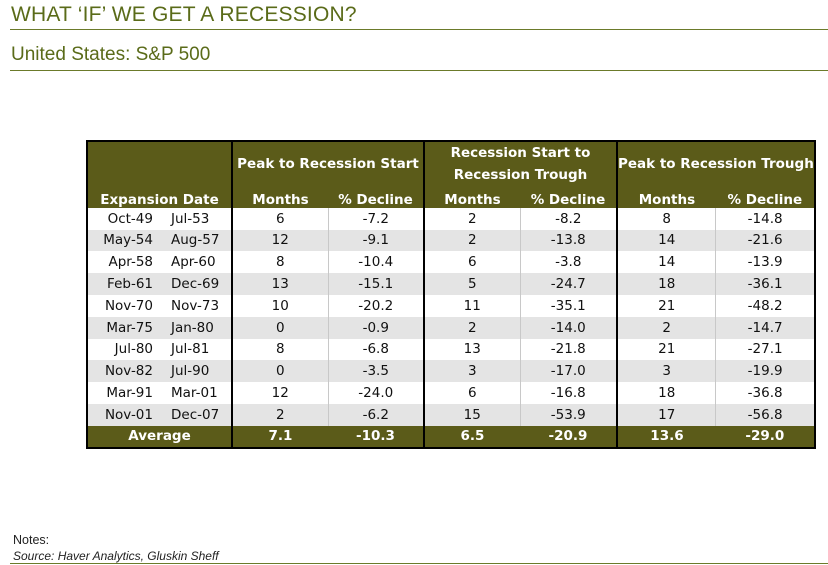 The height and width of the screenshot is (565, 828). I want to click on table-row: Feb-61 Dec-69 13 -15.1 5 -24.7 18 -36.1, so click(451, 284).